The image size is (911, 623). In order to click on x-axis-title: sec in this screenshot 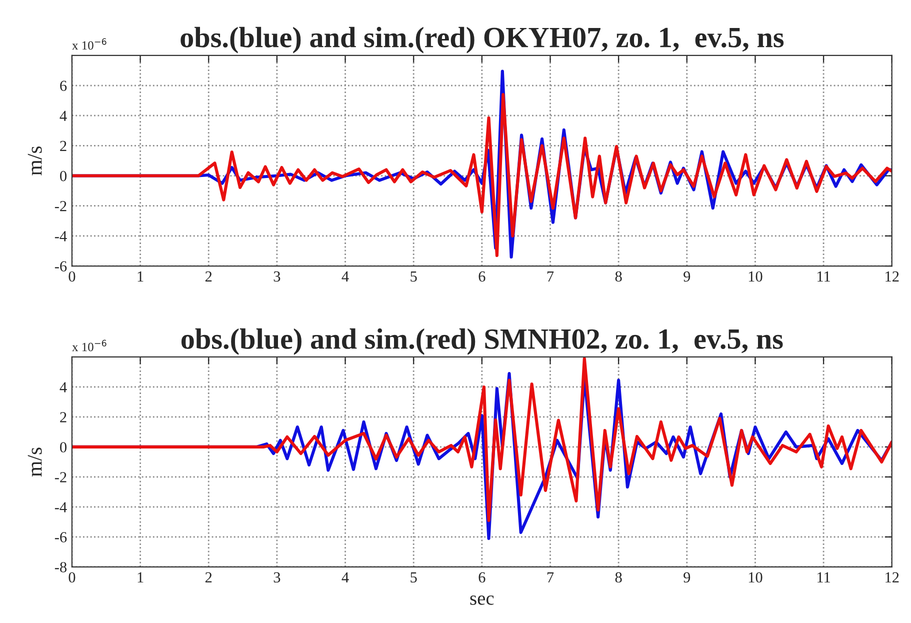, I will do `click(482, 600)`.